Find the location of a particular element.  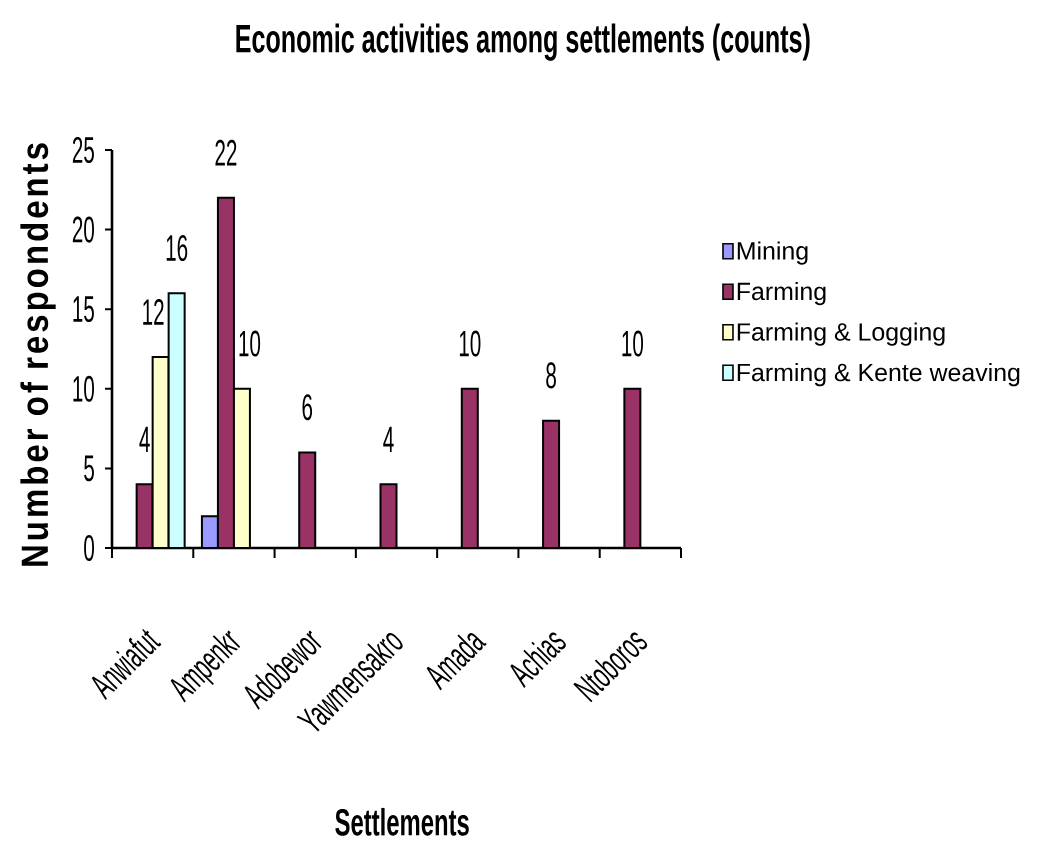

x-tick-label: Achias is located at coordinates (538, 660).